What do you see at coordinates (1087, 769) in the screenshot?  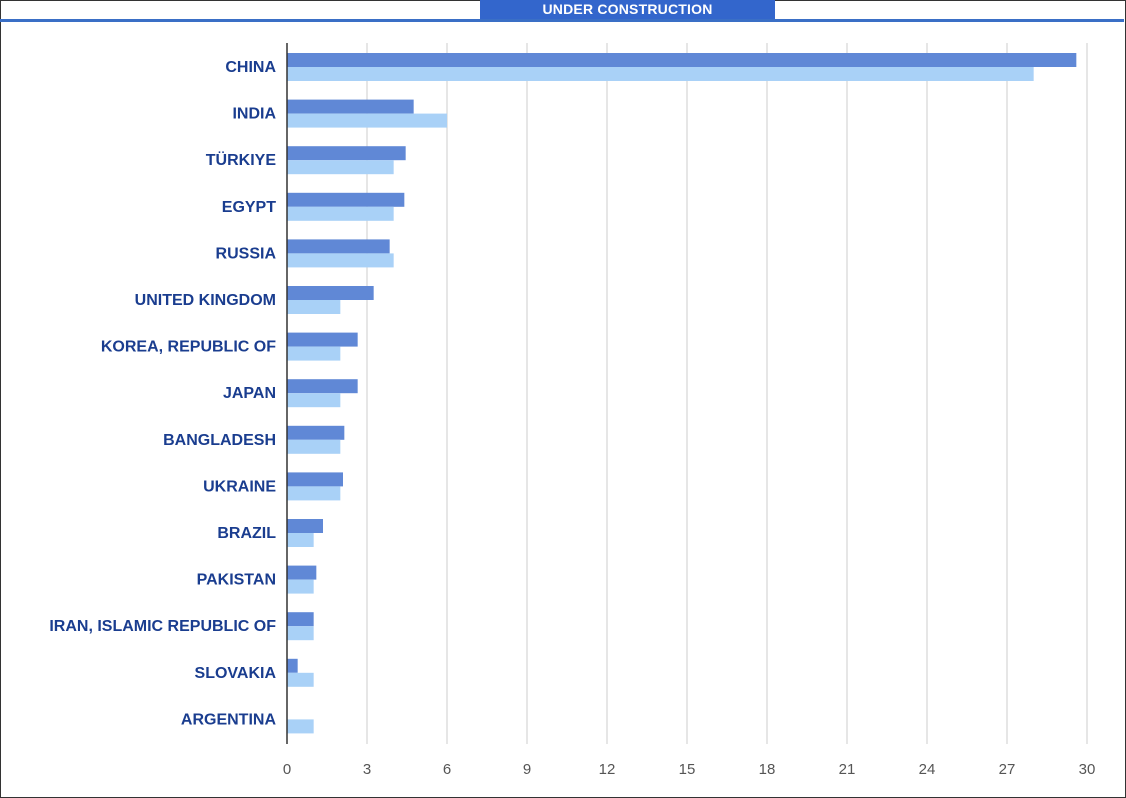 I see `x-tick-label: 30` at bounding box center [1087, 769].